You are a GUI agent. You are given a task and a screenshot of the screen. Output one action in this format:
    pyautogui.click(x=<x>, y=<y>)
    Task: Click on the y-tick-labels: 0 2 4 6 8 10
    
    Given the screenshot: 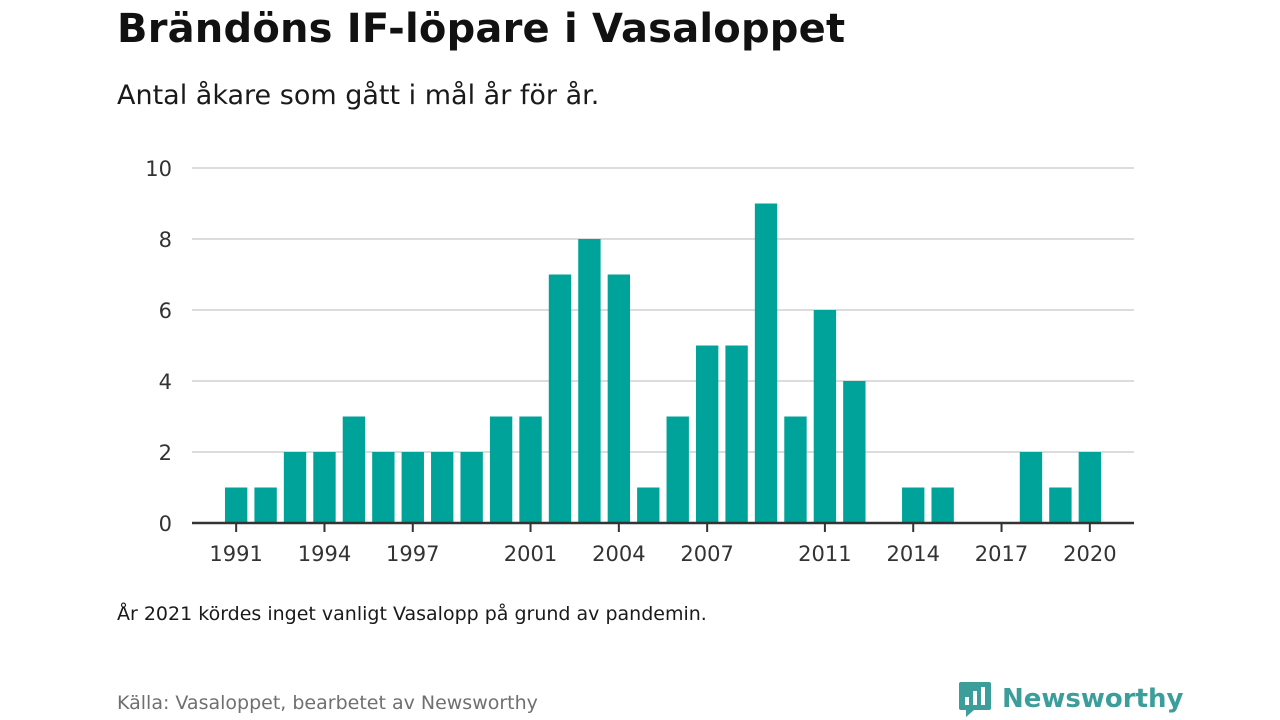 What is the action you would take?
    pyautogui.click(x=158, y=346)
    